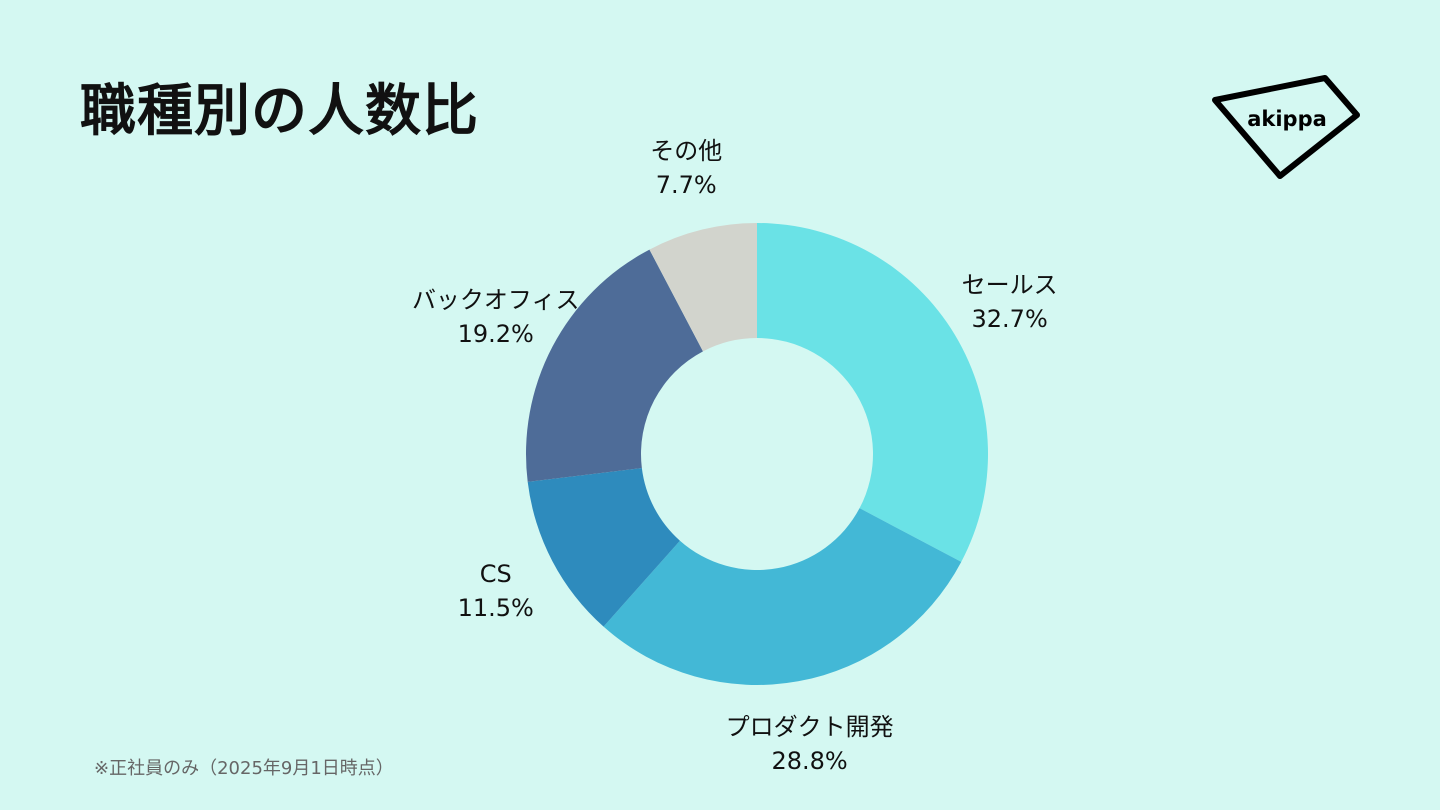  Describe the element at coordinates (495, 573) in the screenshot. I see `segment-category: CS` at that location.